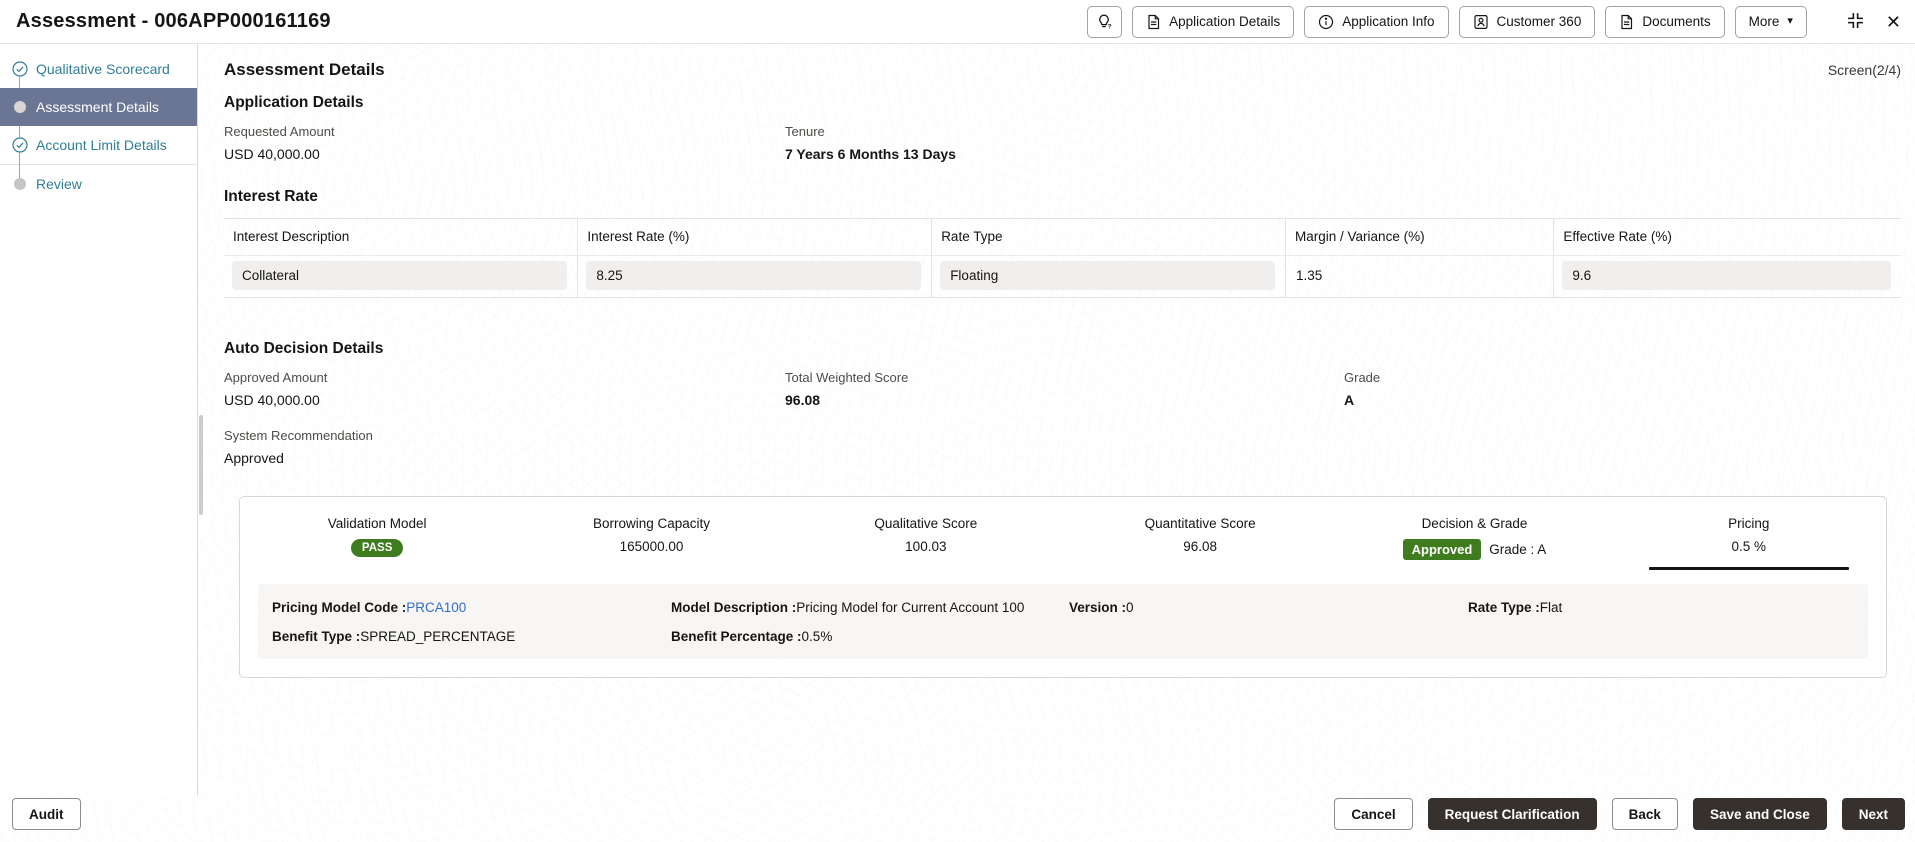  What do you see at coordinates (316, 636) in the screenshot?
I see `field-label: Benefit Type :` at bounding box center [316, 636].